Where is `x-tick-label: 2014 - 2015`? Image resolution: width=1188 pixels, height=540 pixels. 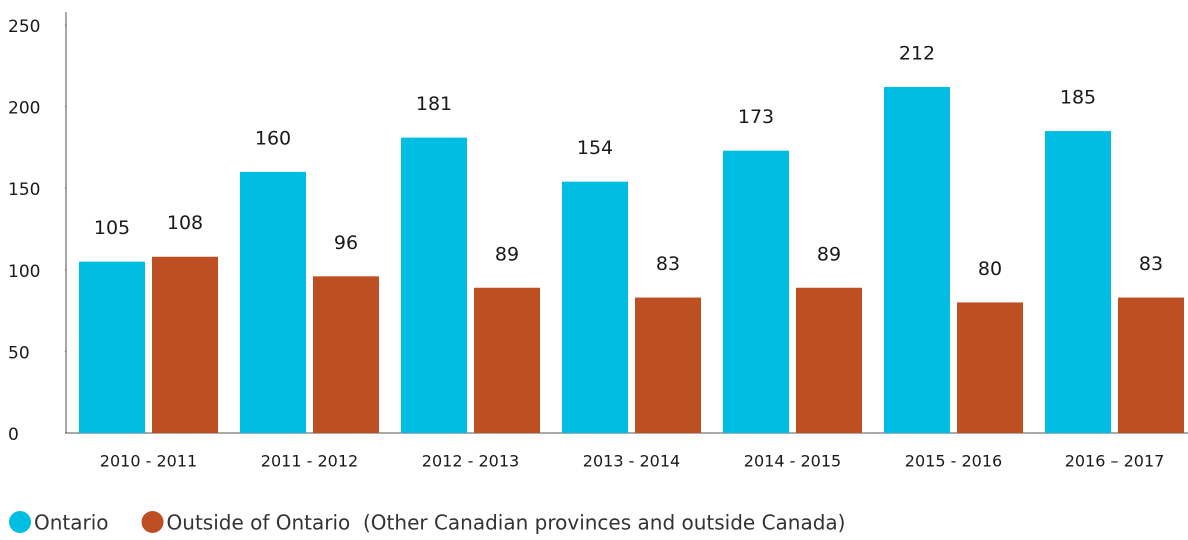 x-tick-label: 2014 - 2015 is located at coordinates (792, 461).